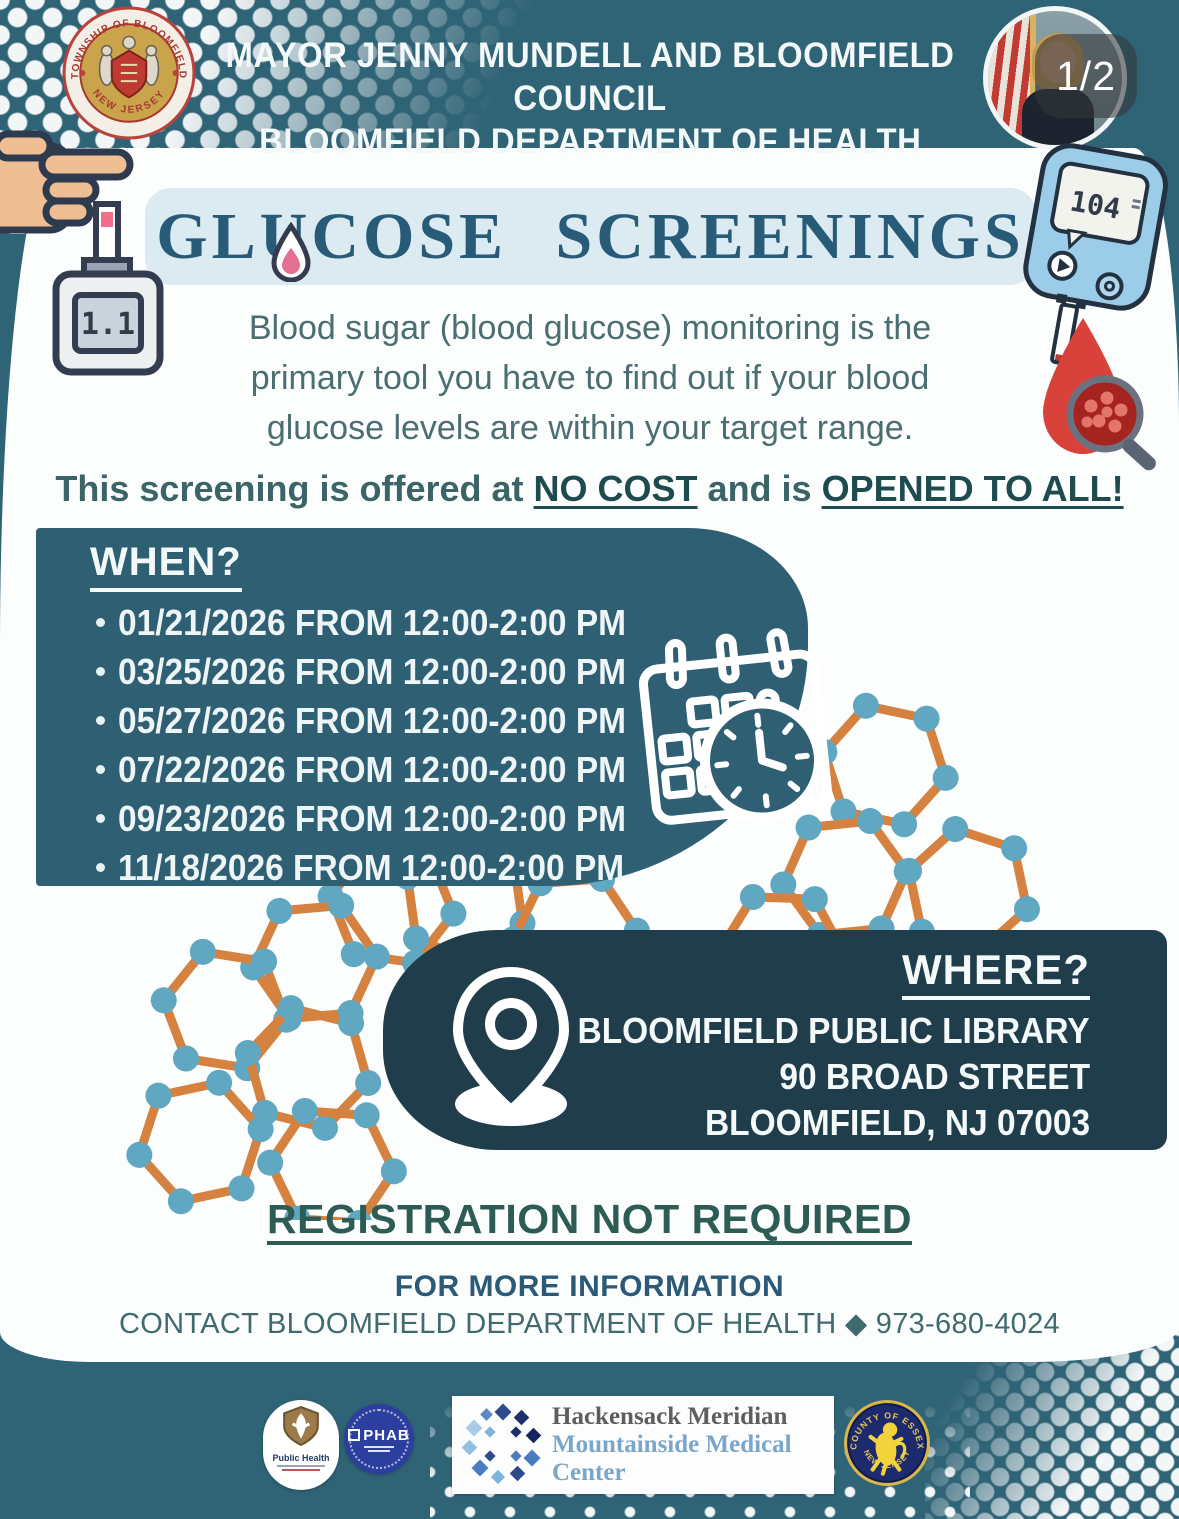 This screenshot has width=1179, height=1519. Describe the element at coordinates (897, 1122) in the screenshot. I see `where-line3: BLOOMFIELD, NJ 07003` at that location.